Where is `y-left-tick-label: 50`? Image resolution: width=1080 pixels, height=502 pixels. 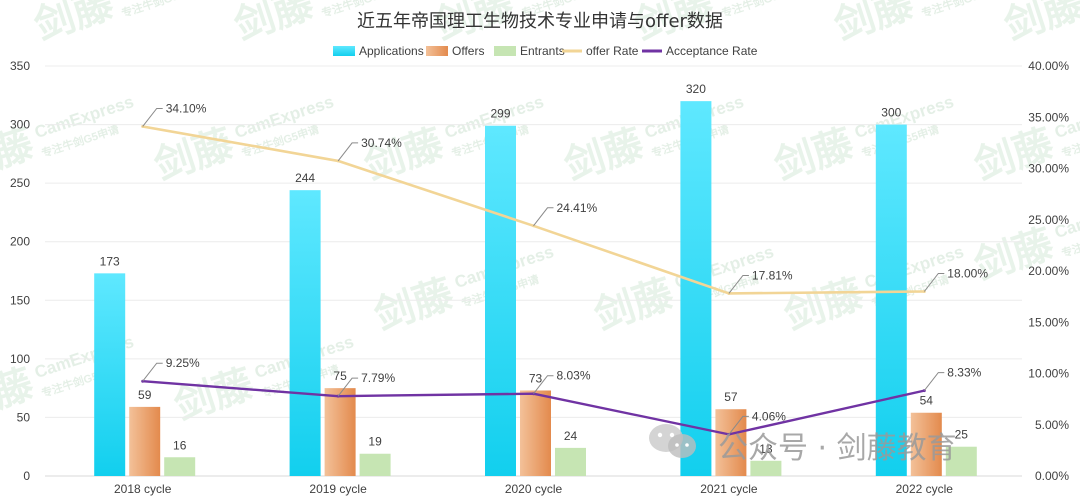
y-left-tick-label: 50 is located at coordinates (24, 417).